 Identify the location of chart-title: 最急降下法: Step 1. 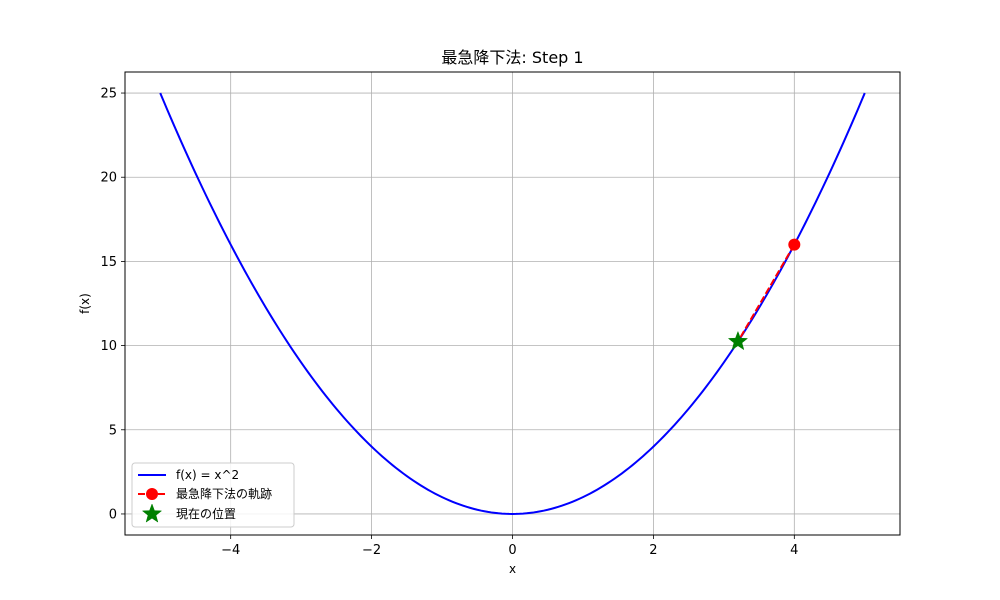
(512, 57).